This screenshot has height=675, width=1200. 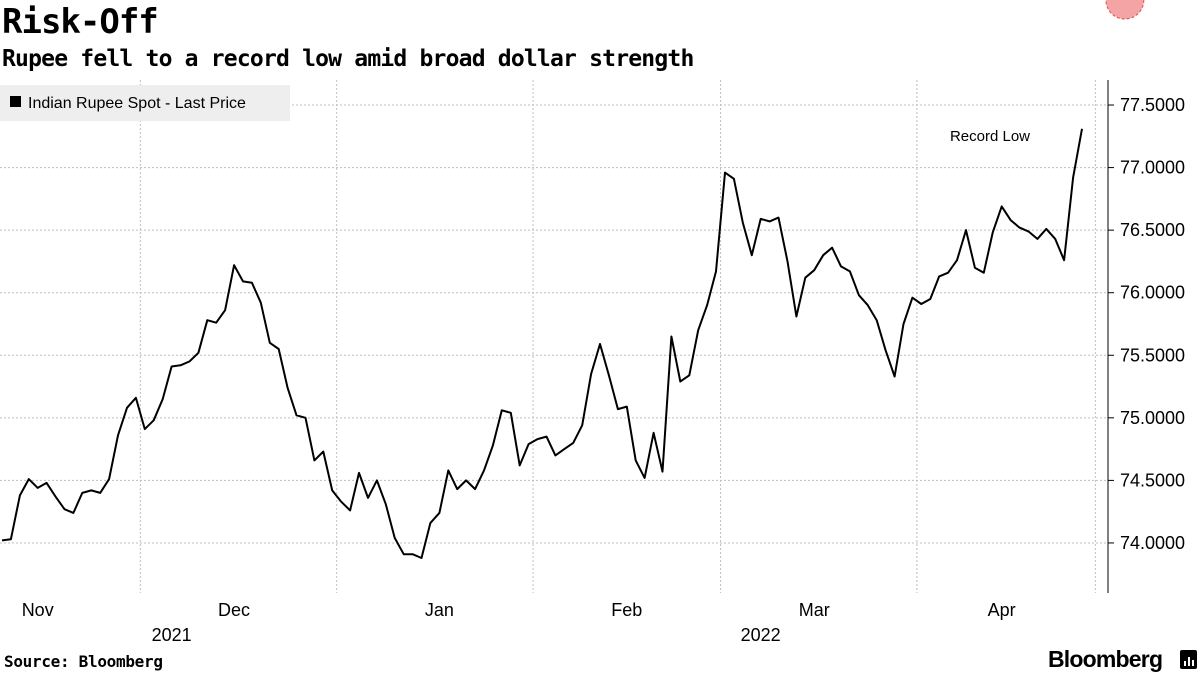 I want to click on record-low-annotation: Record Low, so click(x=990, y=136).